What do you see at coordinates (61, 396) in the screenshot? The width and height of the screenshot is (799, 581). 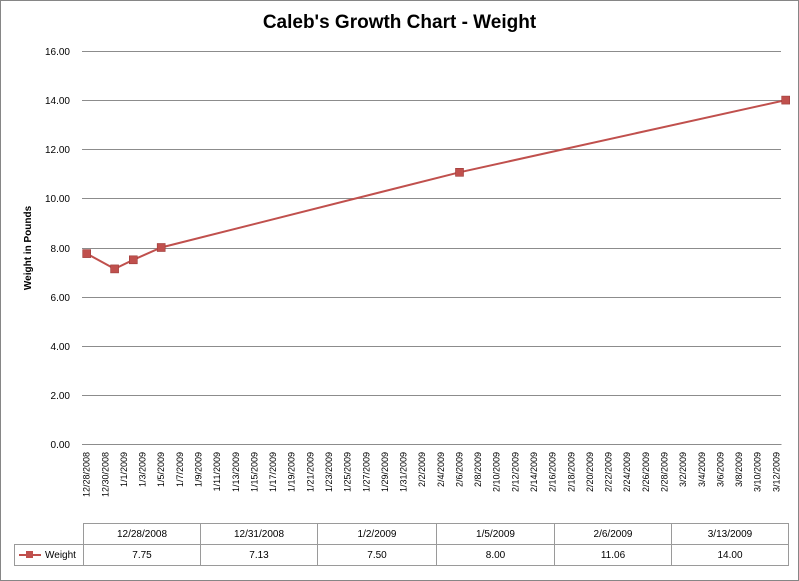 I see `y-tick-label: 2.00` at bounding box center [61, 396].